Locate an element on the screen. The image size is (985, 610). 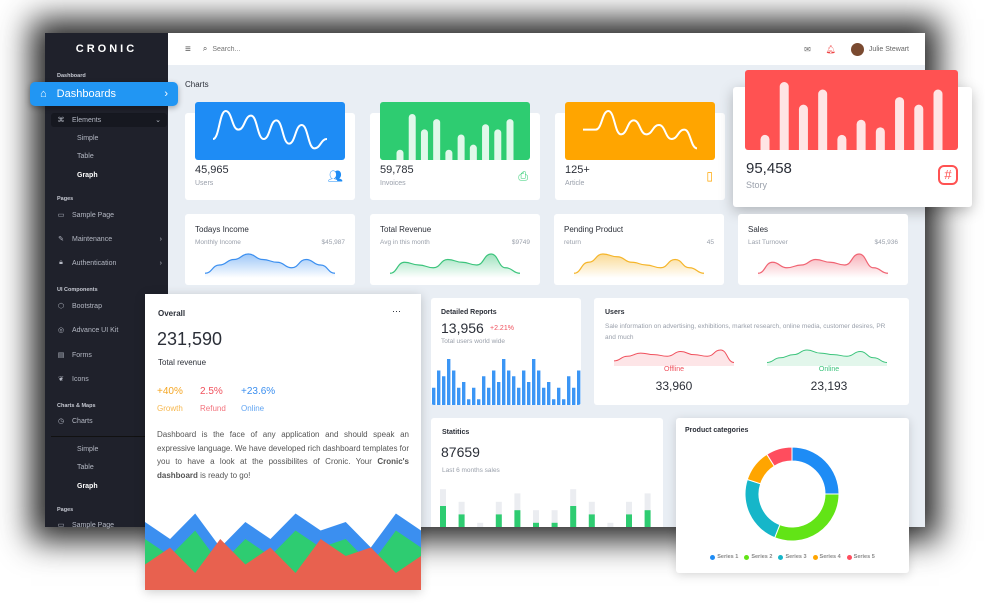
legend-item: Series 2 is located at coordinates (758, 557).